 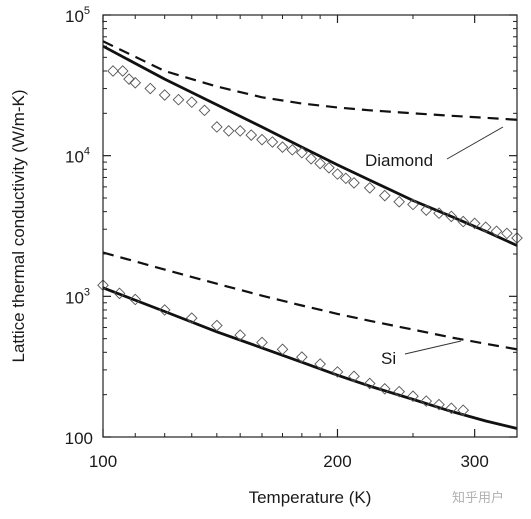 I want to click on annotation-si: Si, so click(x=388, y=358).